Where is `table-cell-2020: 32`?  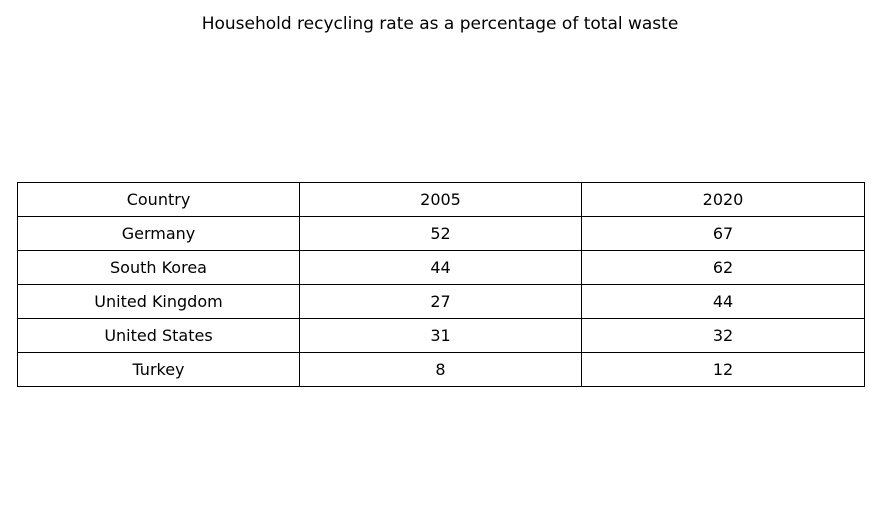 table-cell-2020: 32 is located at coordinates (723, 335).